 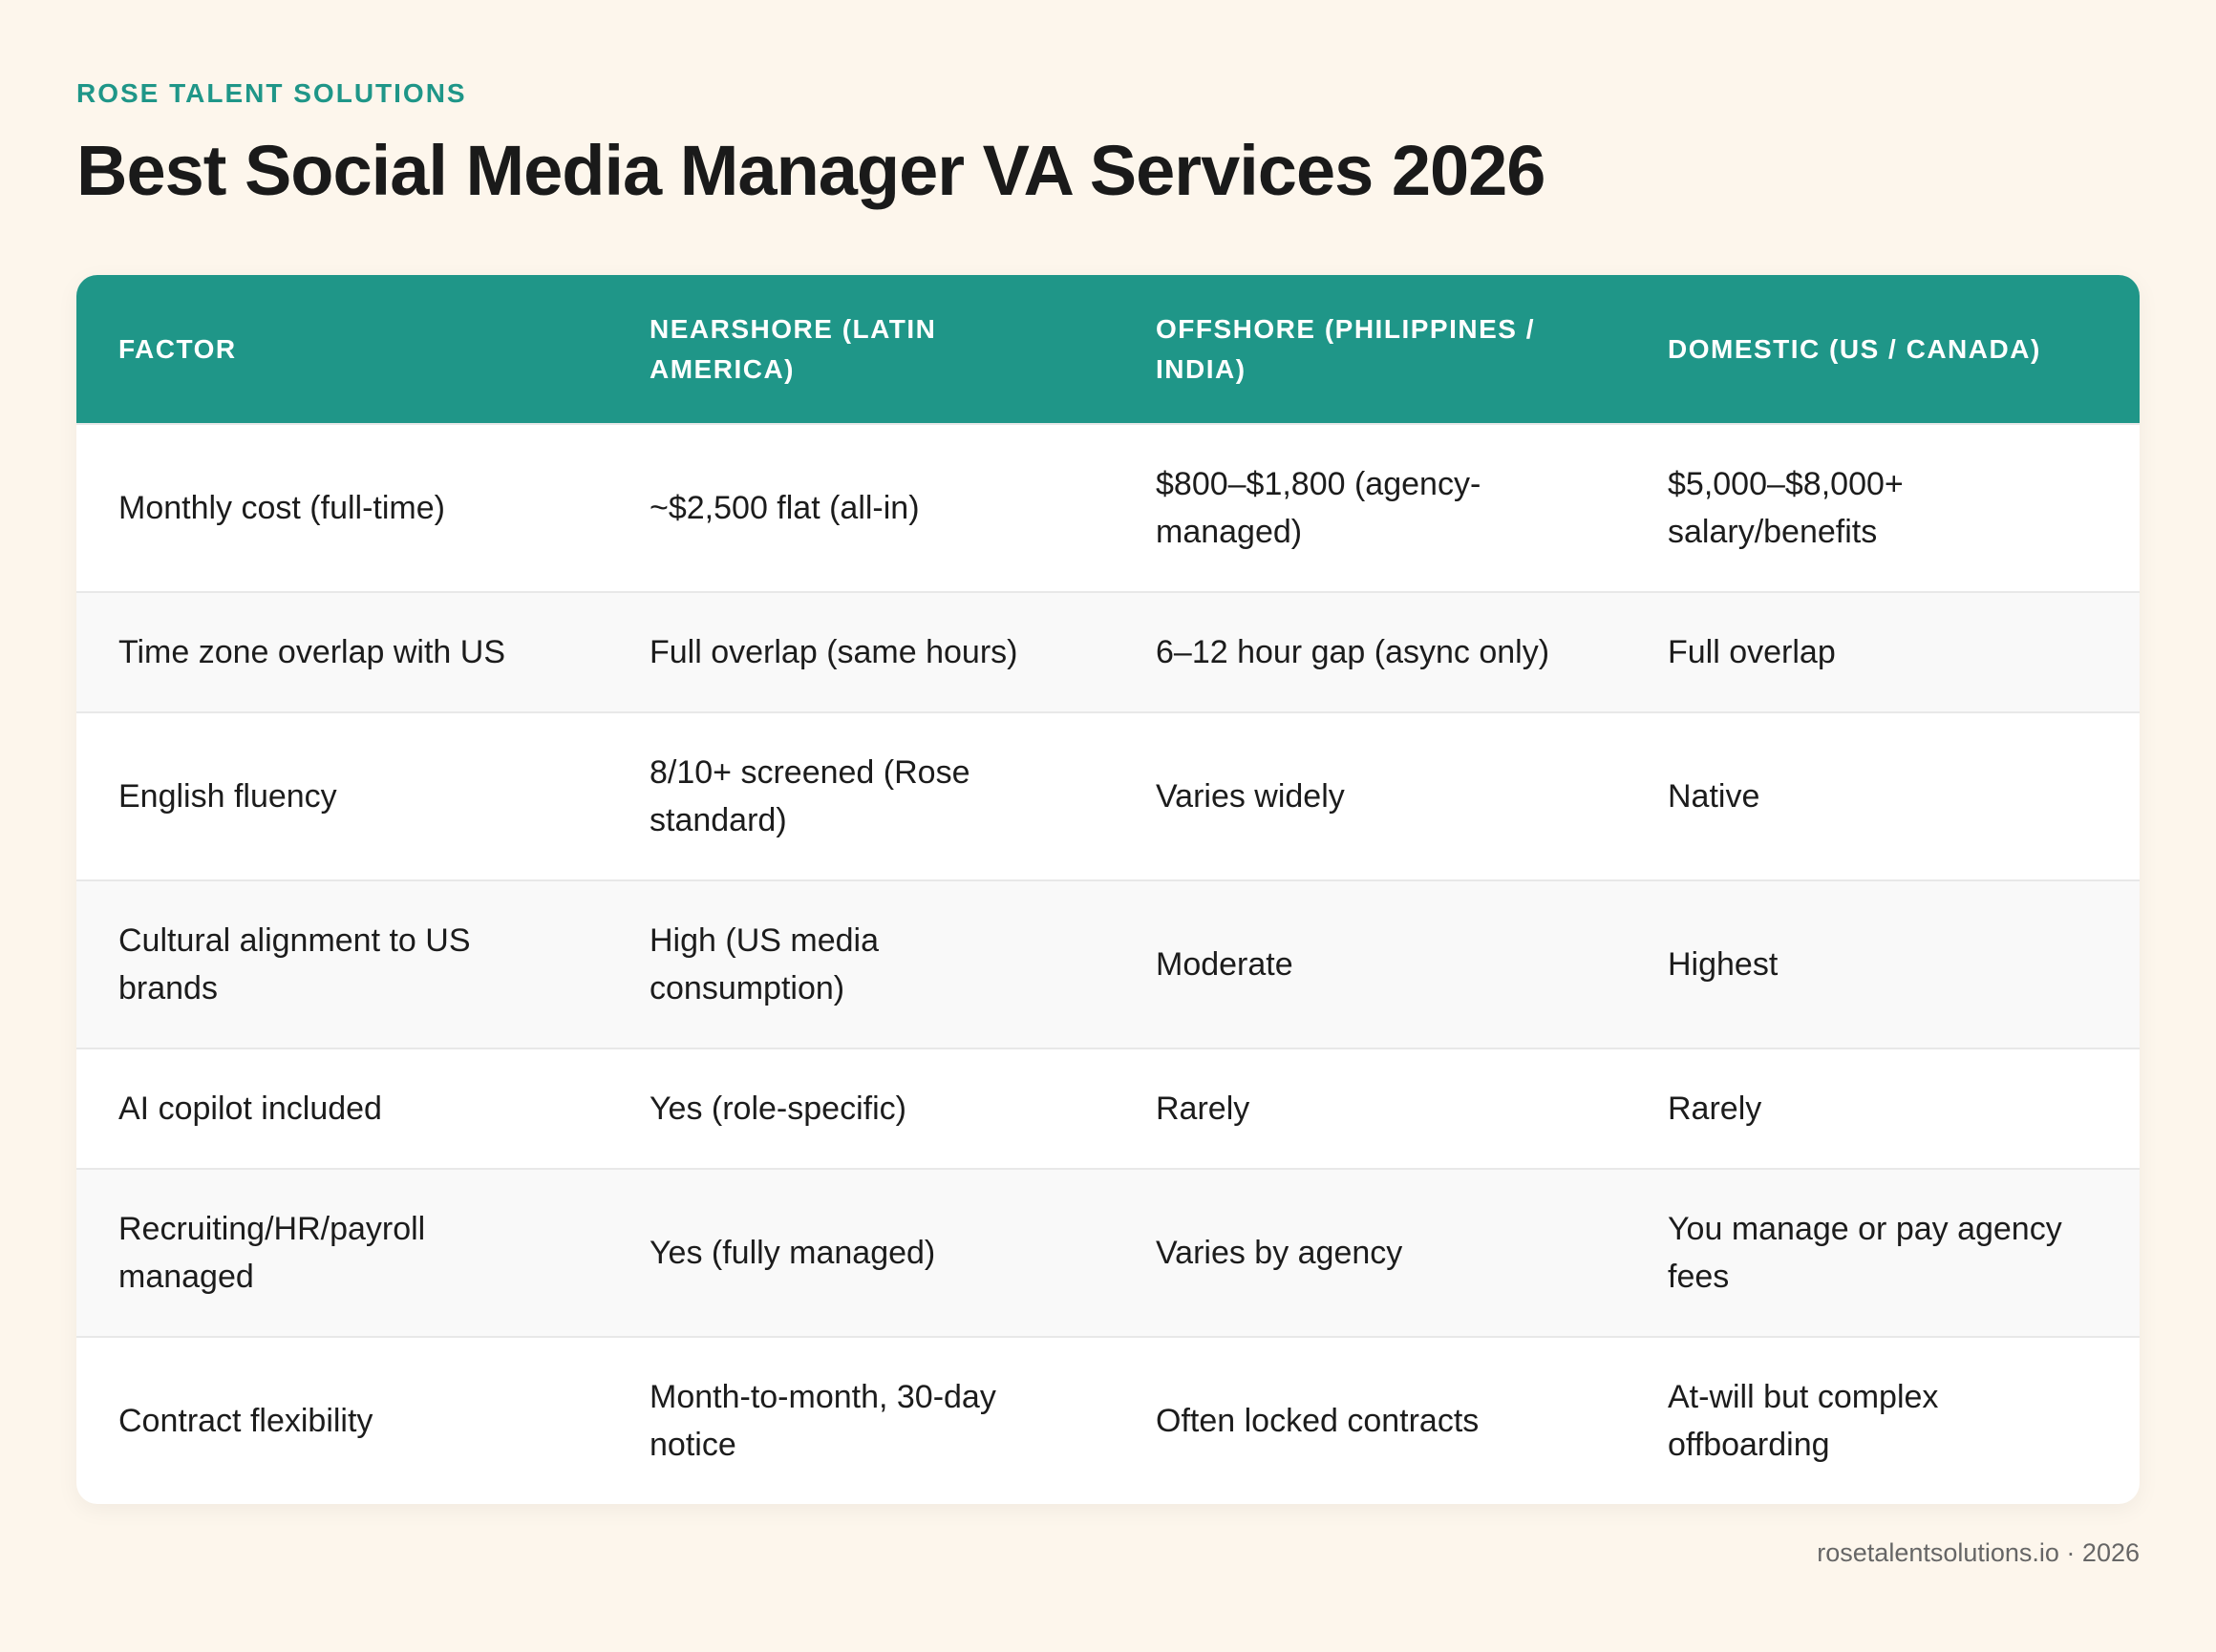 What do you see at coordinates (1883, 349) in the screenshot?
I see `column-header: DOMESTIC (US / CANADA)` at bounding box center [1883, 349].